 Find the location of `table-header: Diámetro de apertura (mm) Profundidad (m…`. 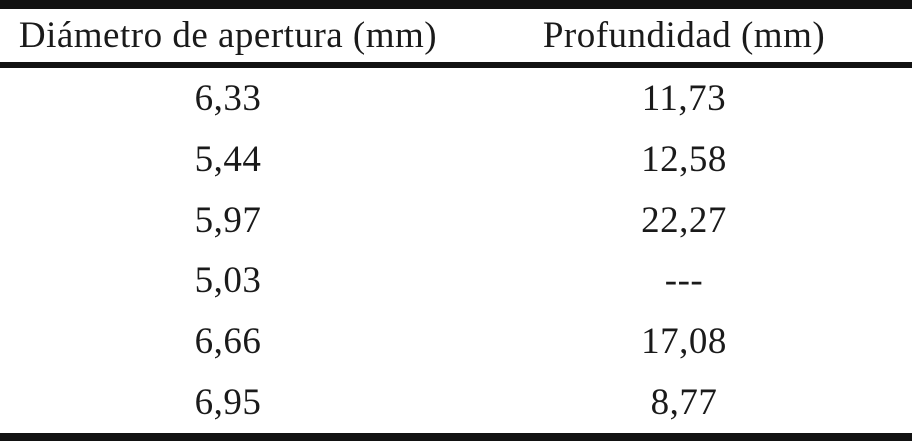

table-header: Diámetro de apertura (mm) Profundidad (m… is located at coordinates (456, 38).